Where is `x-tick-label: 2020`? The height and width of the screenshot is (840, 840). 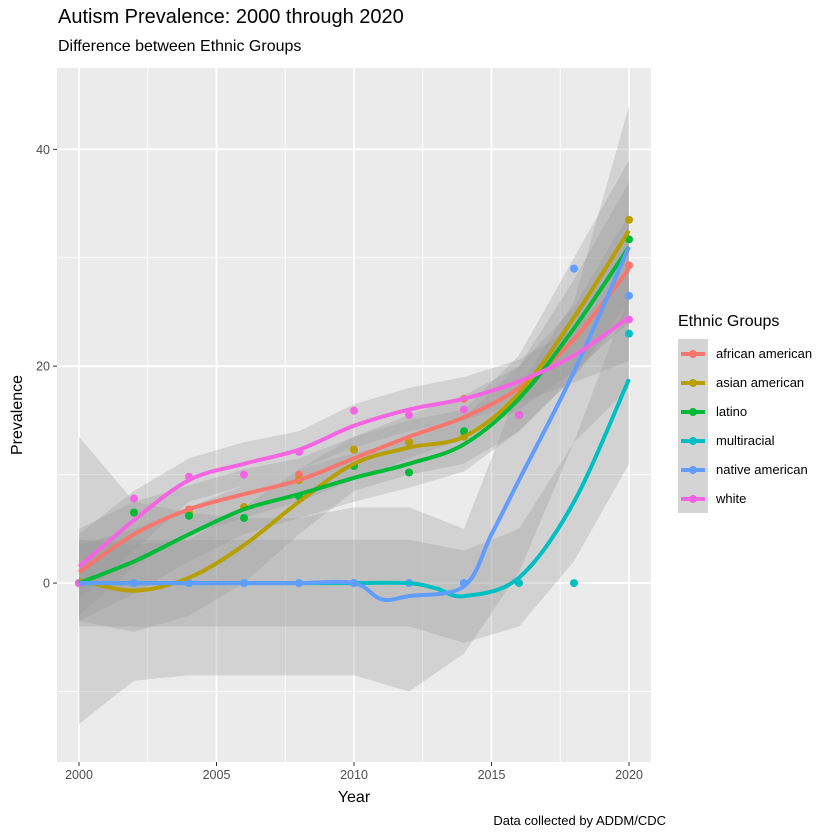 x-tick-label: 2020 is located at coordinates (629, 775).